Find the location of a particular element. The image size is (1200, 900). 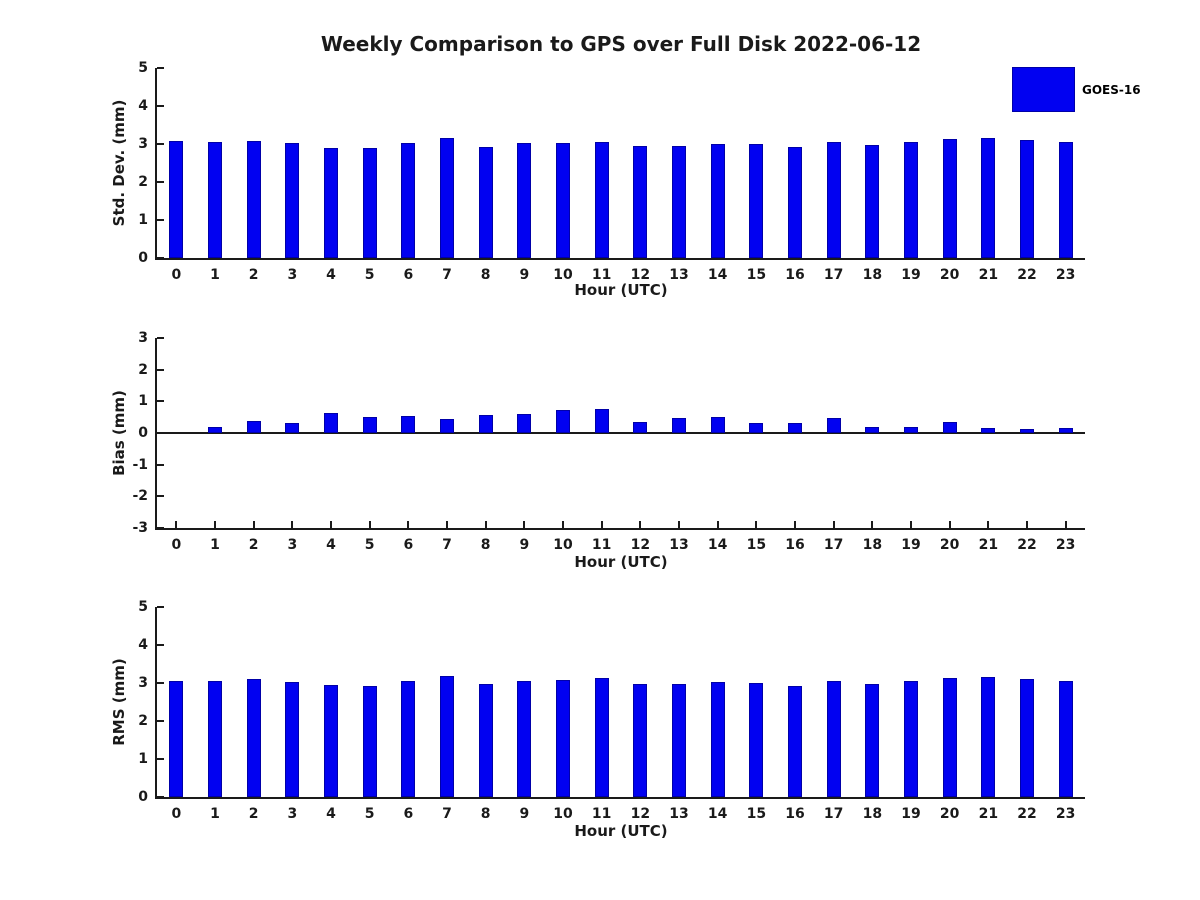

y-tick-label: 0 is located at coordinates (143, 258).